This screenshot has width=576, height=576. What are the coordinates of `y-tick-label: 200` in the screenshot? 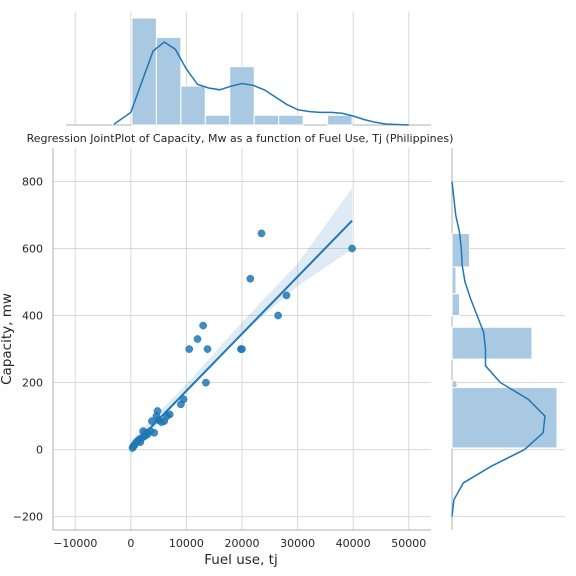 It's located at (32, 383).